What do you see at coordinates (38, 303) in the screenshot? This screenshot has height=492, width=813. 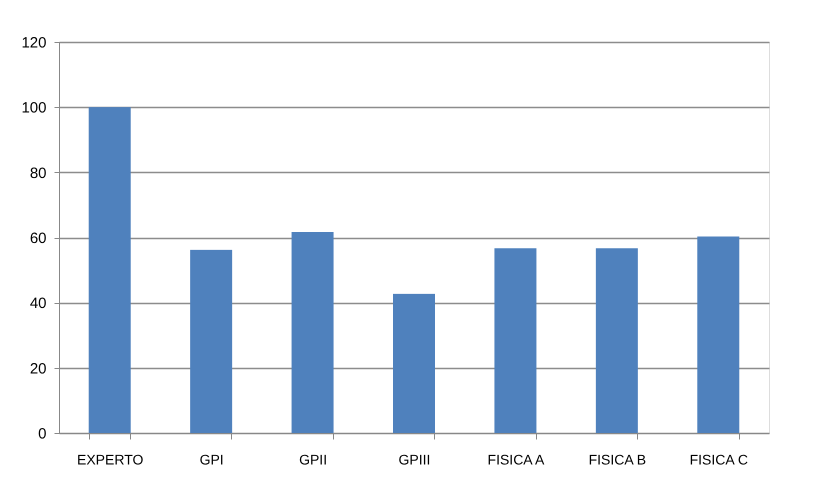 I see `y-tick-label: 40` at bounding box center [38, 303].